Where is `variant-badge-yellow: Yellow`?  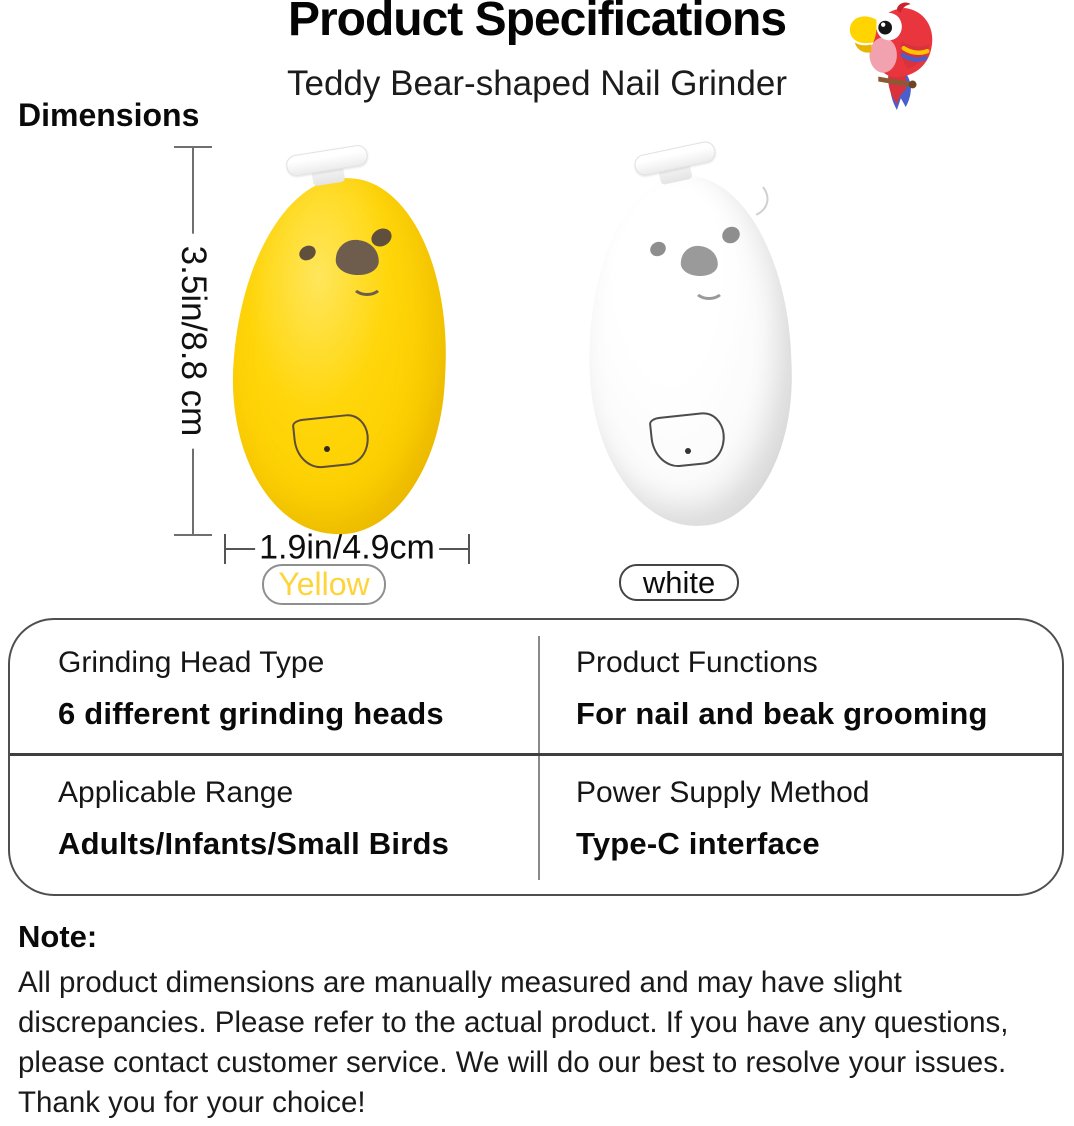
variant-badge-yellow: Yellow is located at coordinates (324, 584).